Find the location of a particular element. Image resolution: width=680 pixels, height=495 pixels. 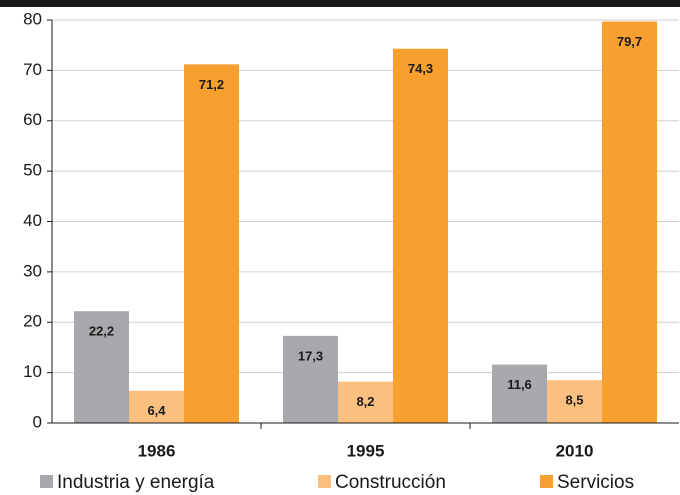

y-tick-label: 60 is located at coordinates (32, 119).